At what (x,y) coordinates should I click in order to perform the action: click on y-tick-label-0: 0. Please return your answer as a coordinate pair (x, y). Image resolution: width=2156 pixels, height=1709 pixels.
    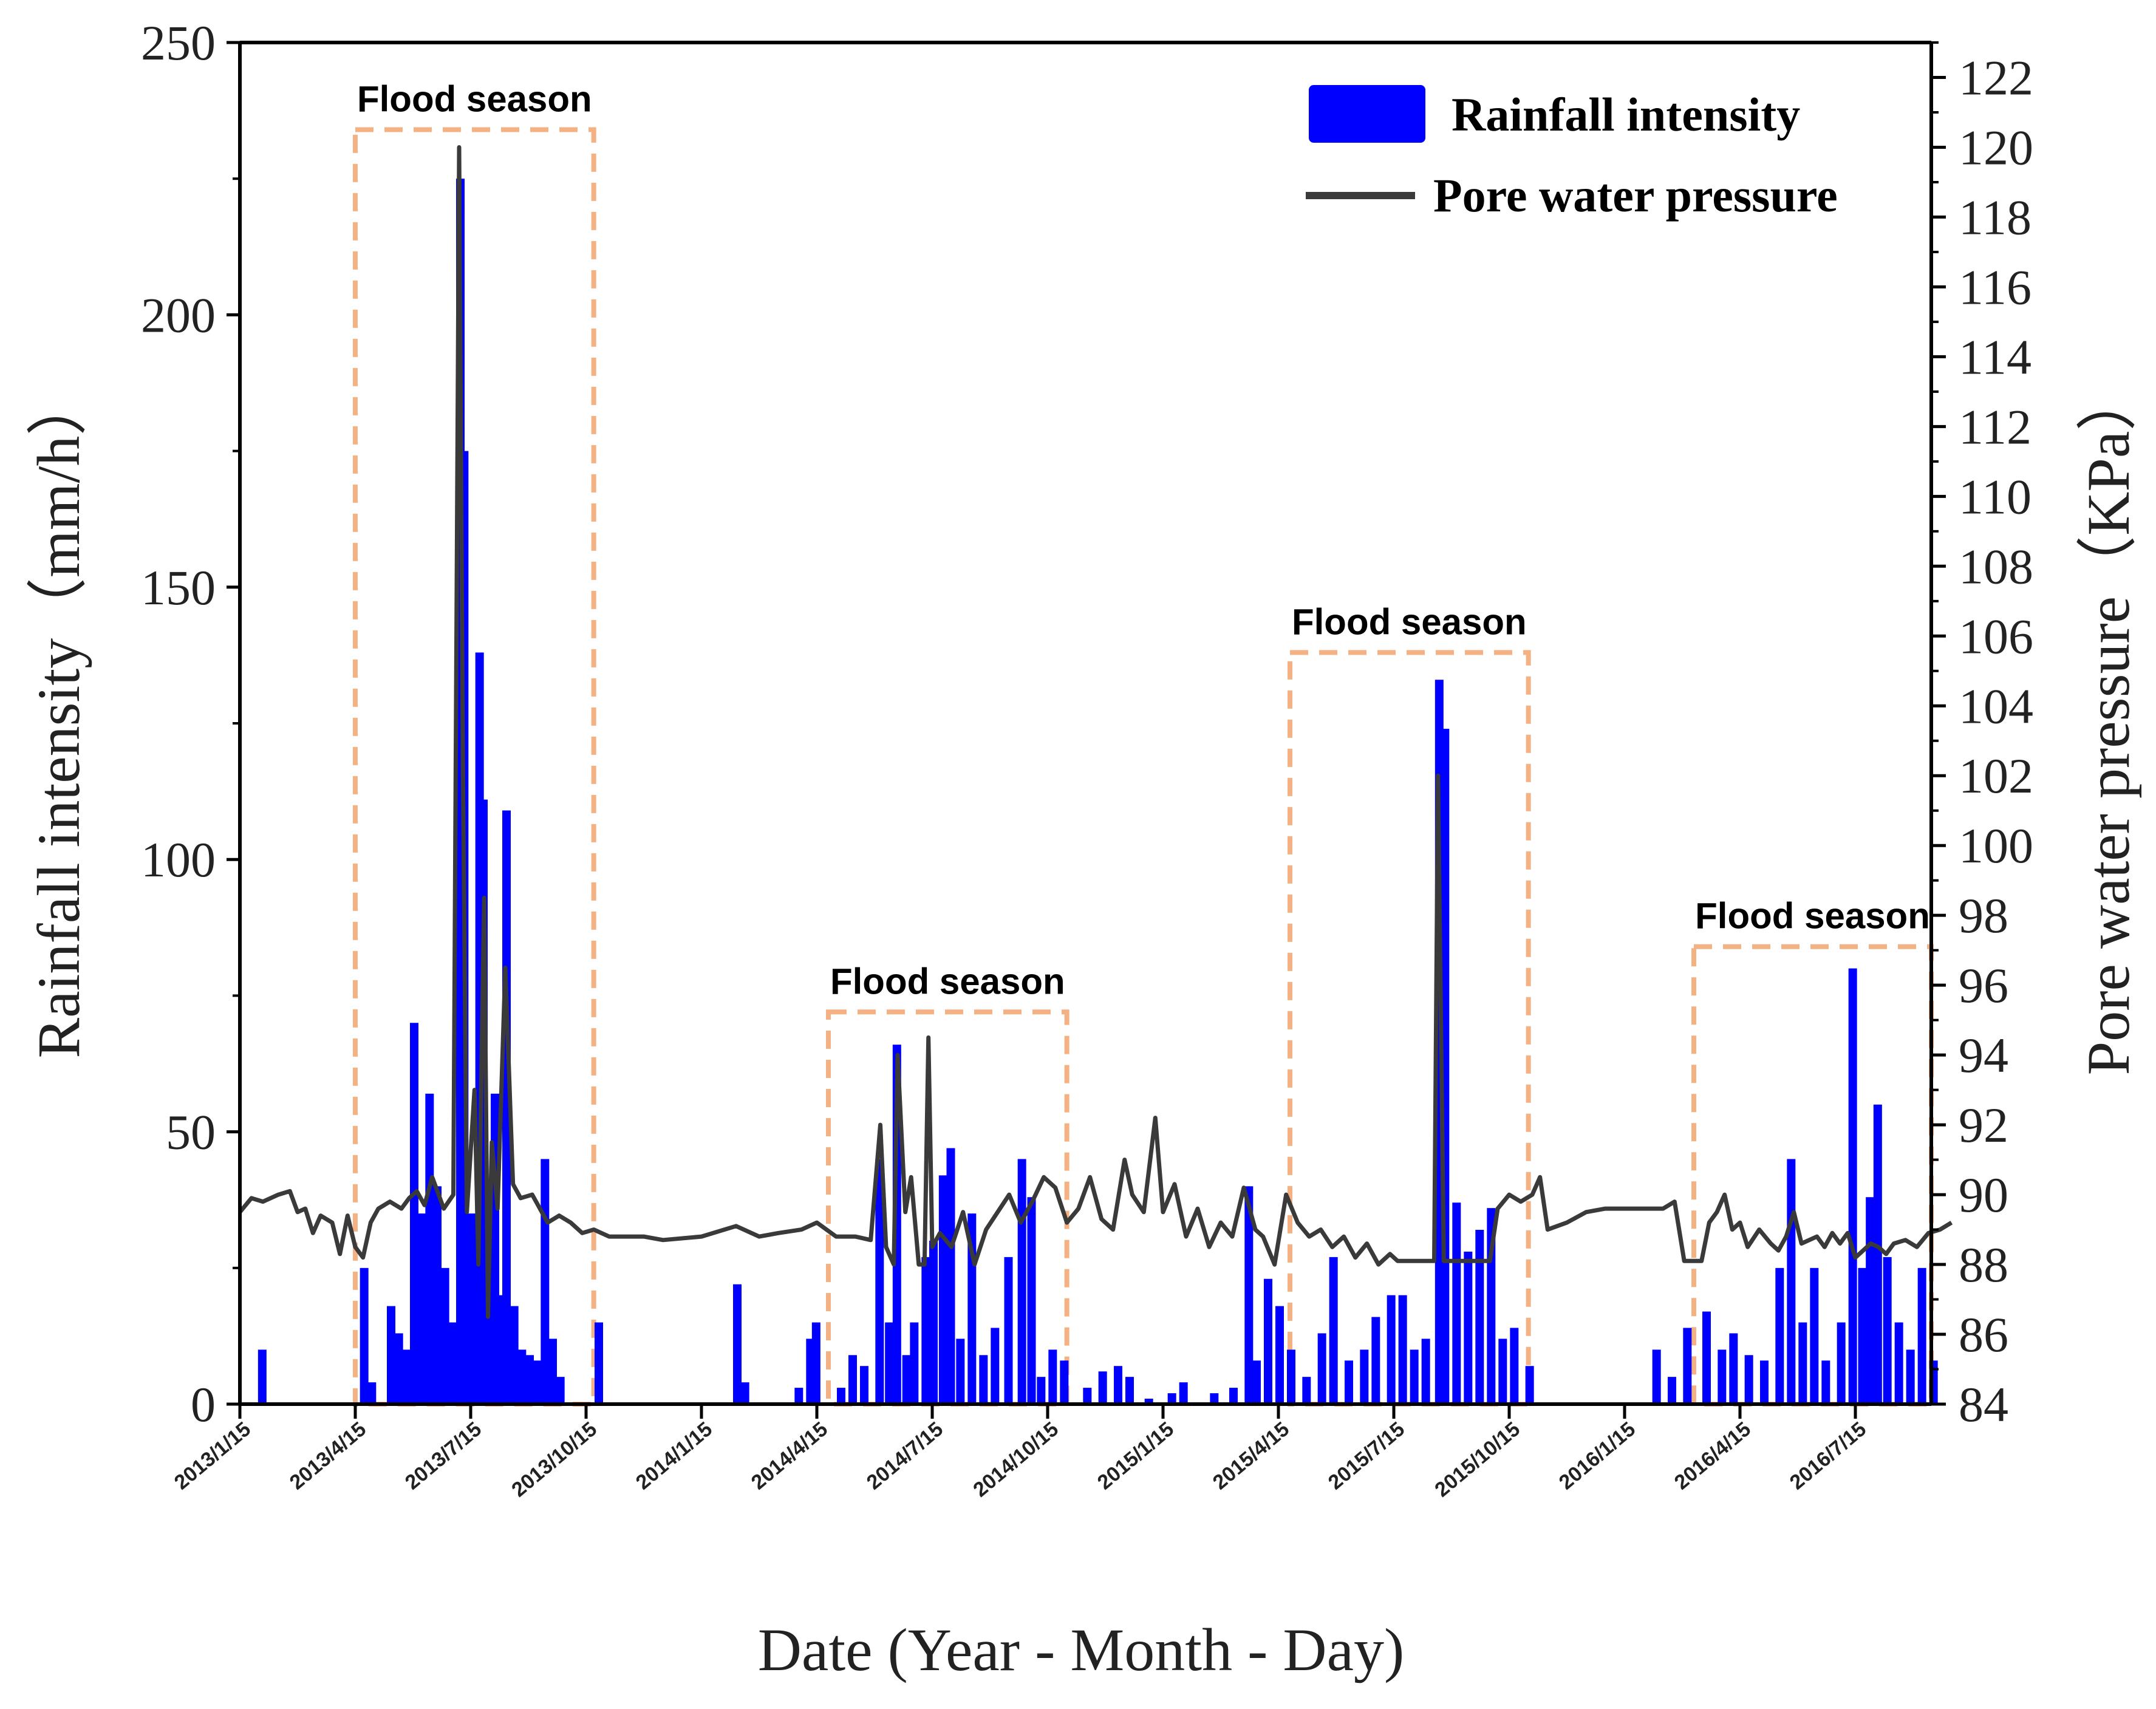
    Looking at the image, I should click on (203, 1404).